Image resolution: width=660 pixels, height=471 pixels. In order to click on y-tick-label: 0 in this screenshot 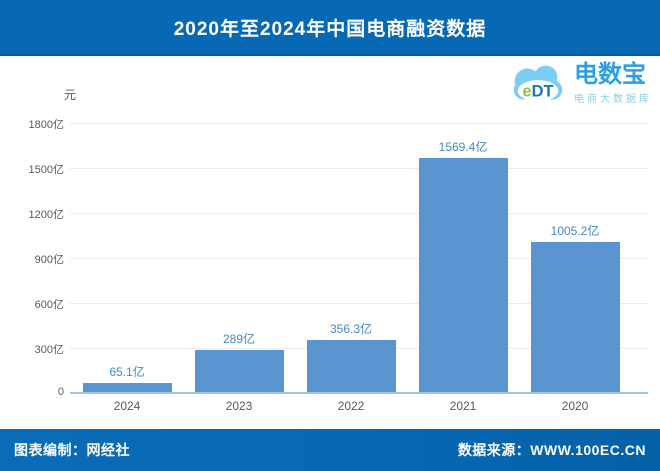, I will do `click(60, 392)`.